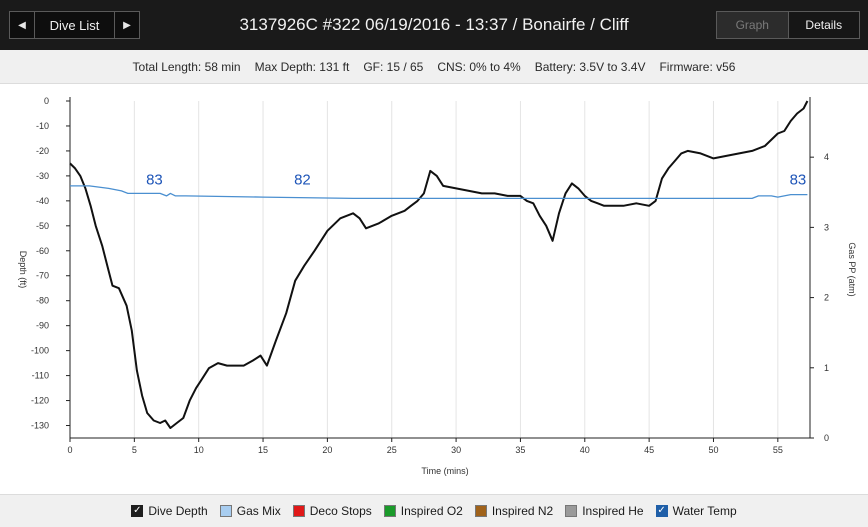 The width and height of the screenshot is (868, 527). What do you see at coordinates (778, 450) in the screenshot?
I see `x-tick-label: 55` at bounding box center [778, 450].